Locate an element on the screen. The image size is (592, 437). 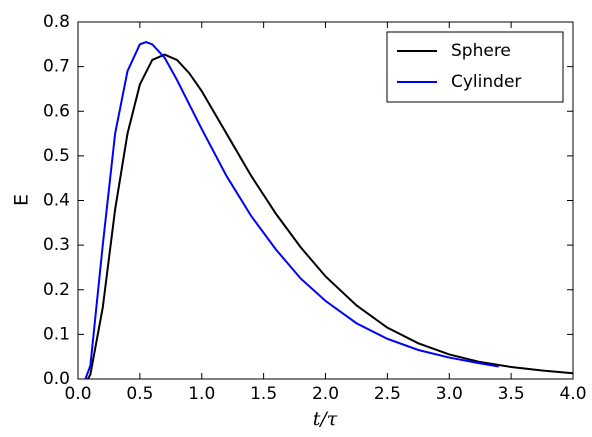
y-tick-label: 0.1 is located at coordinates (56, 334).